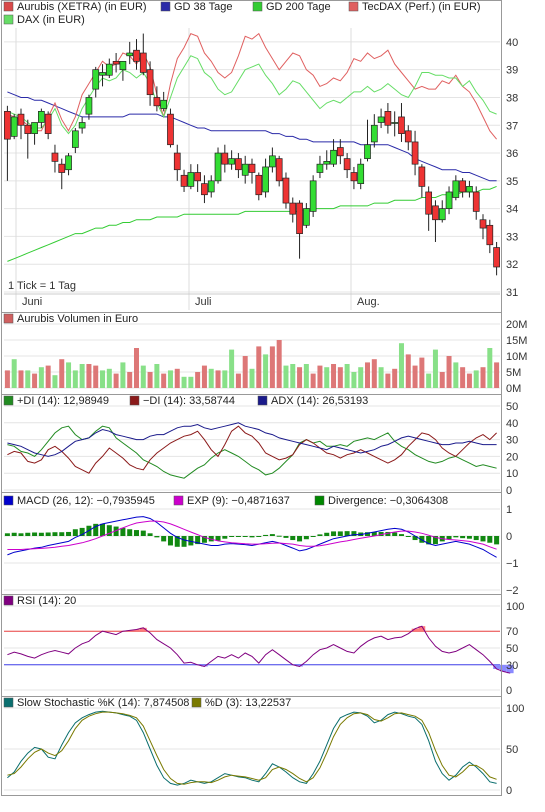 The height and width of the screenshot is (812, 545). Describe the element at coordinates (8, 600) in the screenshot. I see `rsi-legend-swatch` at that location.